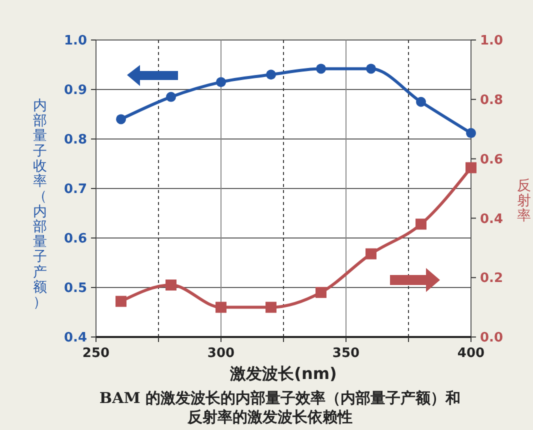 The height and width of the screenshot is (430, 533). Describe the element at coordinates (492, 100) in the screenshot. I see `y2-tick-label: 0.8` at that location.